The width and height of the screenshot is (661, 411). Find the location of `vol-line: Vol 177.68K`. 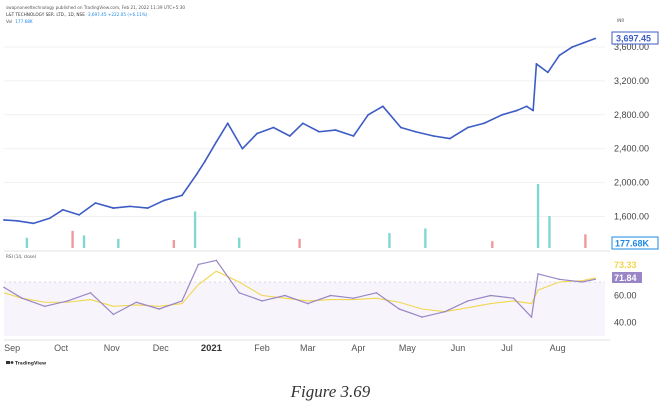

vol-line: Vol 177.68K is located at coordinates (19, 21).